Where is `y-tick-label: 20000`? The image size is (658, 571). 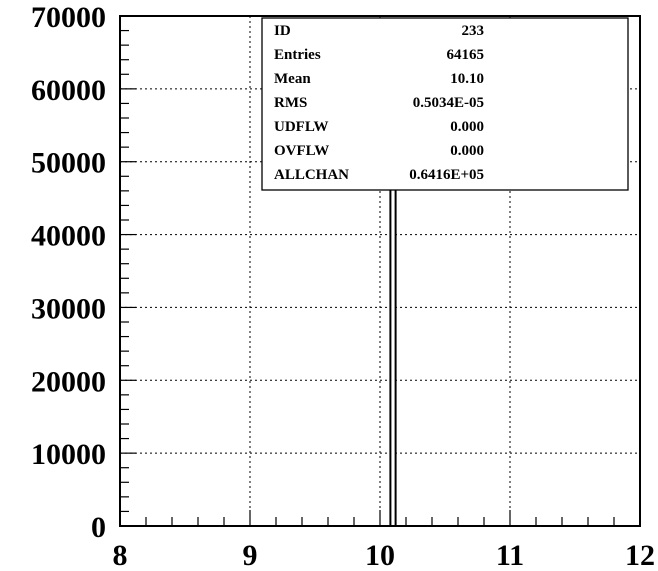
y-tick-label: 20000 is located at coordinates (68, 381).